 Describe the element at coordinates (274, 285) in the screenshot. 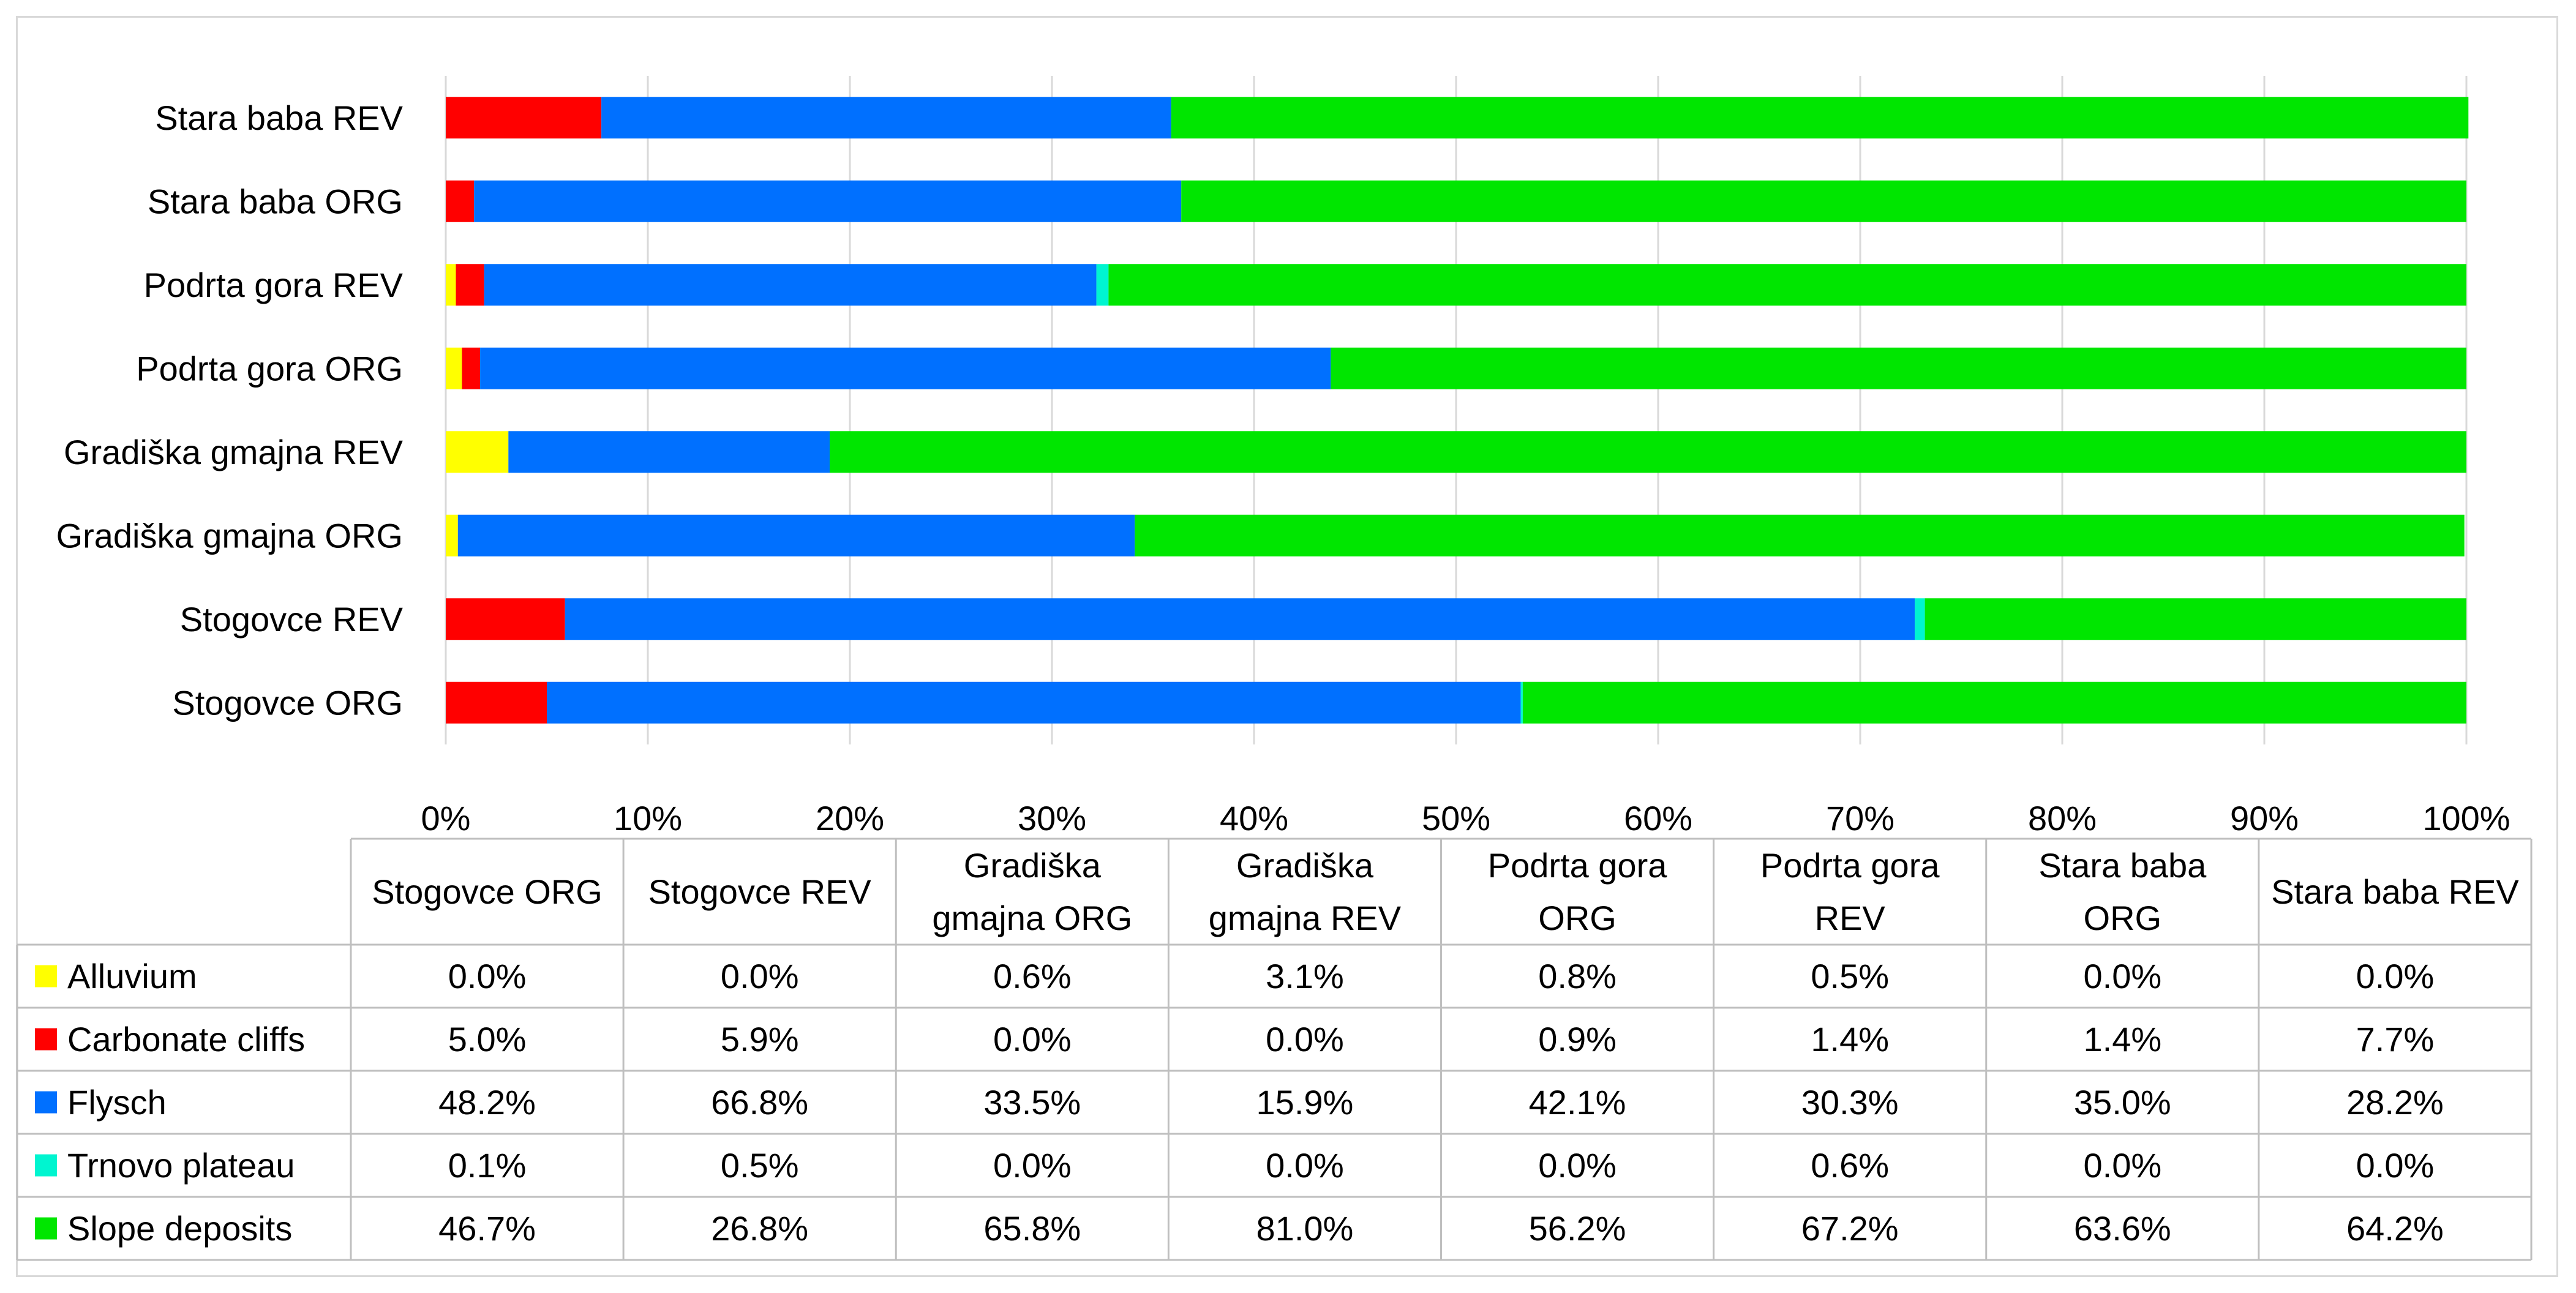

I see `category-label-podrta-gora-rev: Podrta gora REV` at that location.